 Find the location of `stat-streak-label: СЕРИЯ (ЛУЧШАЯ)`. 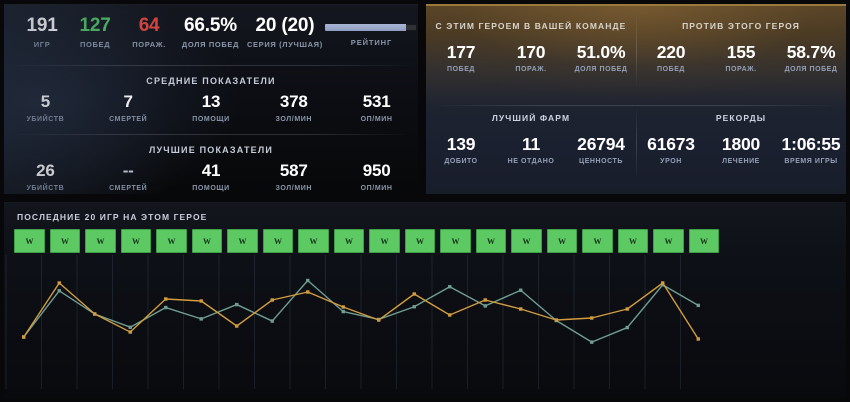

stat-streak-label: СЕРИЯ (ЛУЧШАЯ) is located at coordinates (284, 44).